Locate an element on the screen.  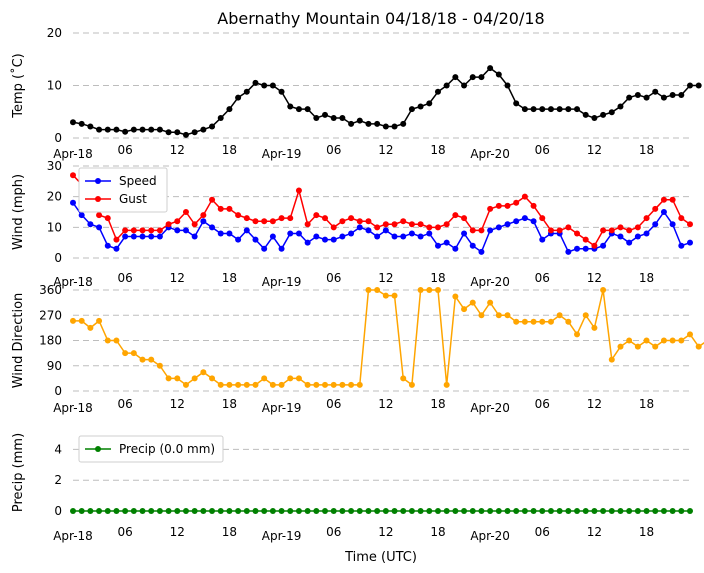
wind-ytick-label: 20 is located at coordinates (54, 197).